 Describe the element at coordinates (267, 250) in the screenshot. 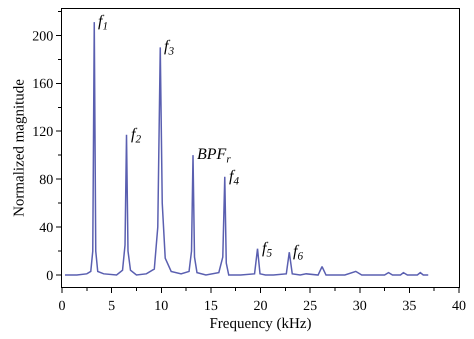

I see `annotation: f$_{5}$` at that location.